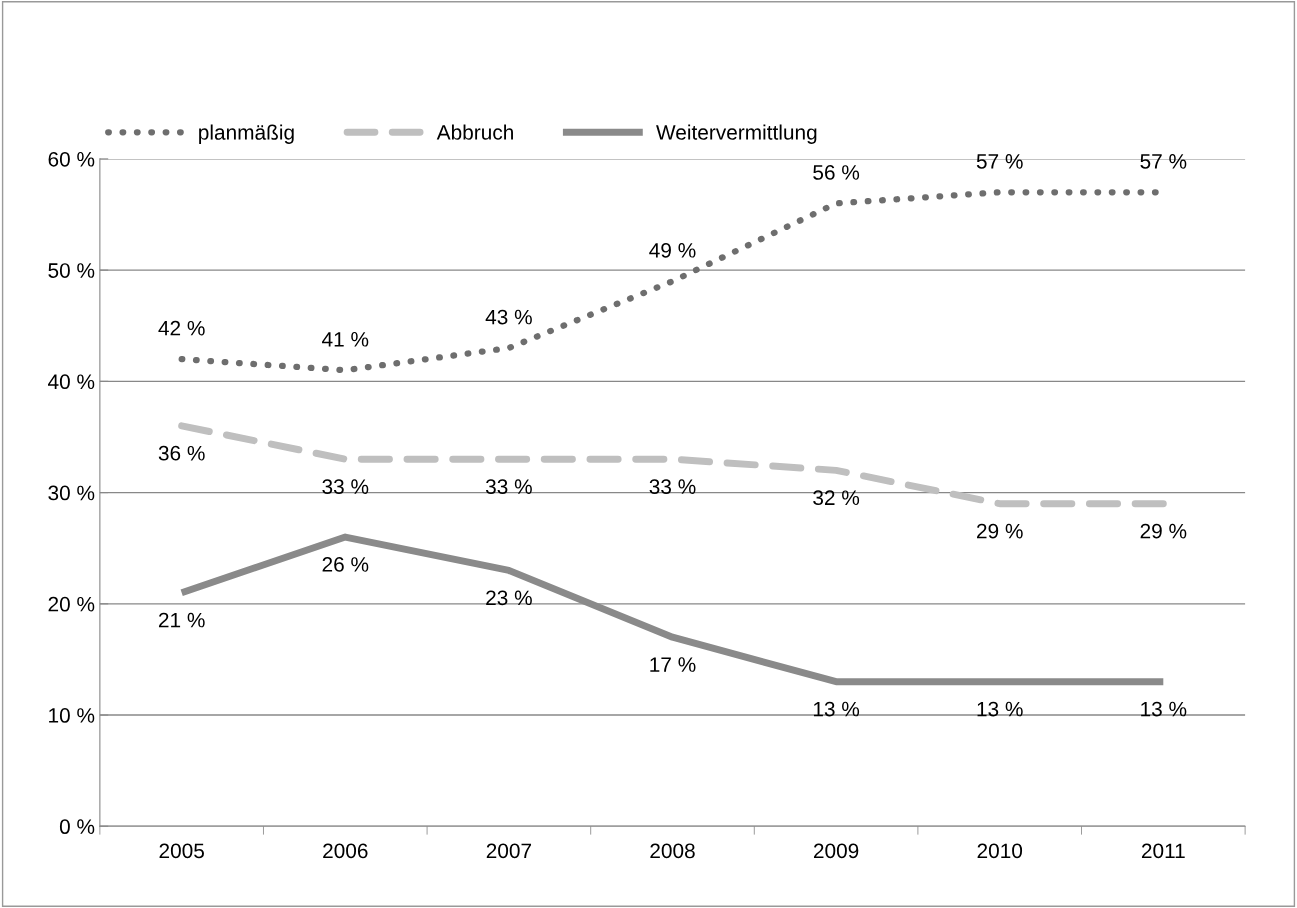  Describe the element at coordinates (345, 339) in the screenshot. I see `data-label: 41 %` at that location.